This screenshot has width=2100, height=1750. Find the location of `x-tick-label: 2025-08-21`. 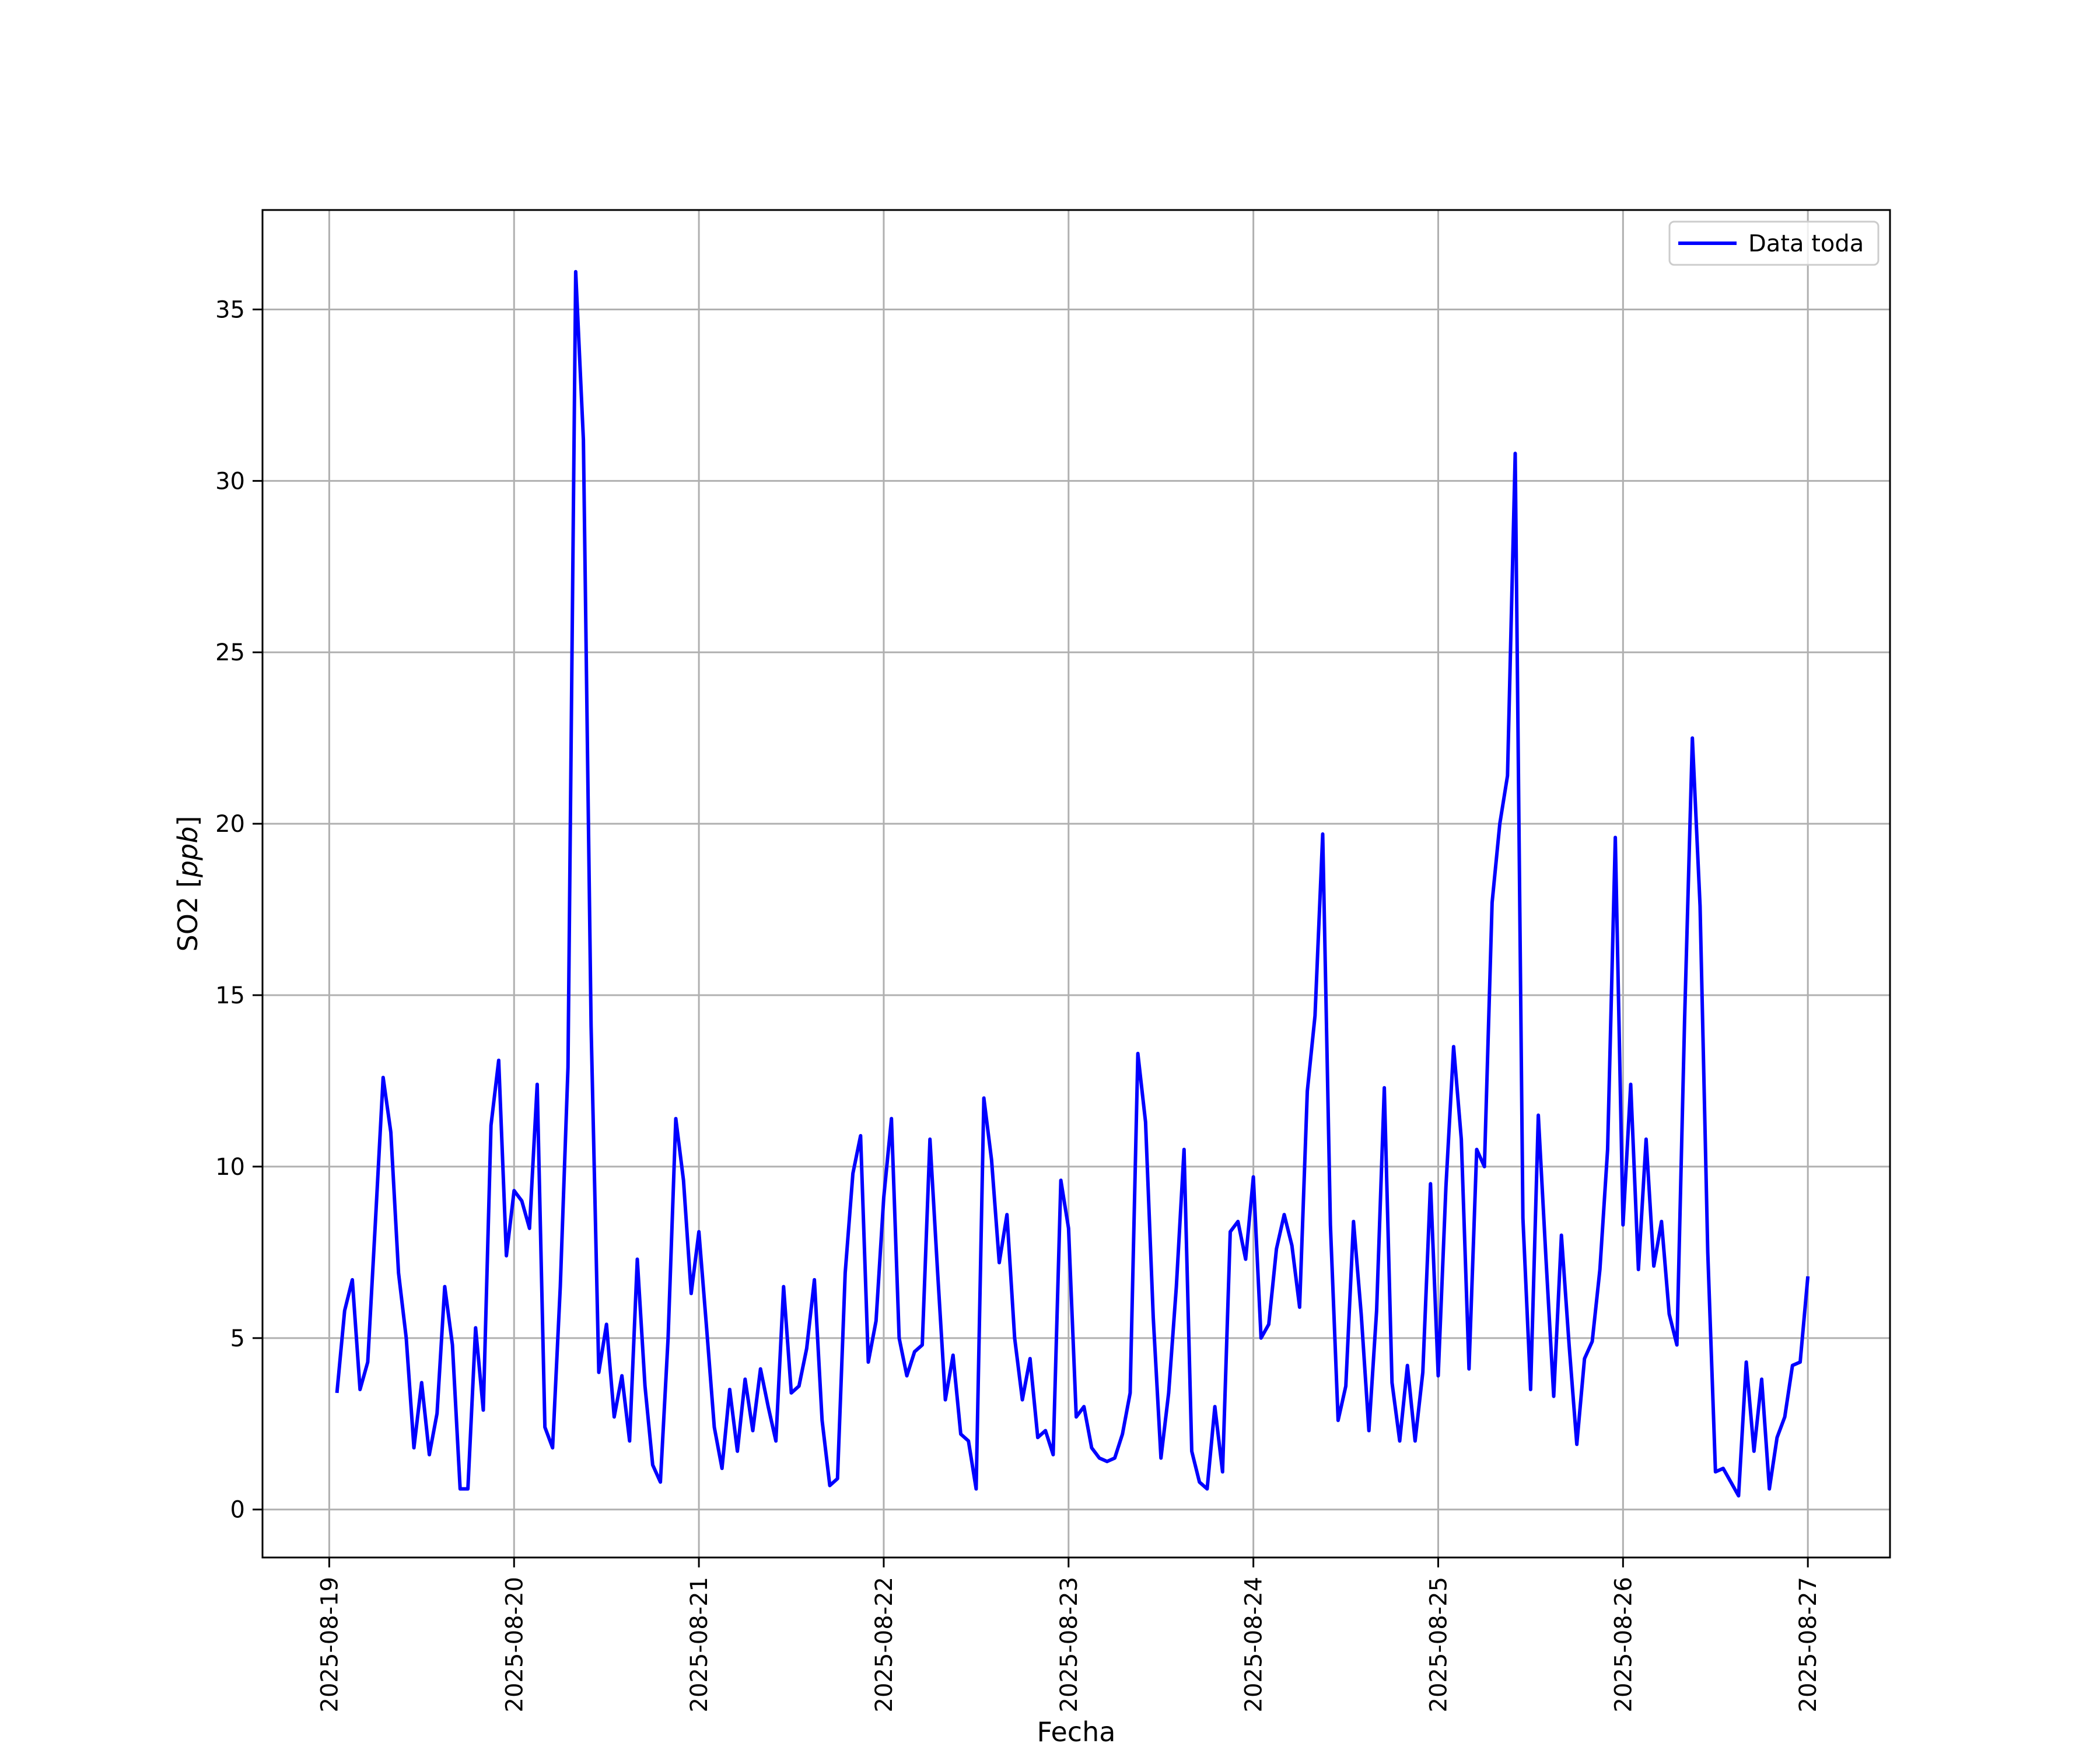

x-tick-label: 2025-08-21 is located at coordinates (699, 1644).